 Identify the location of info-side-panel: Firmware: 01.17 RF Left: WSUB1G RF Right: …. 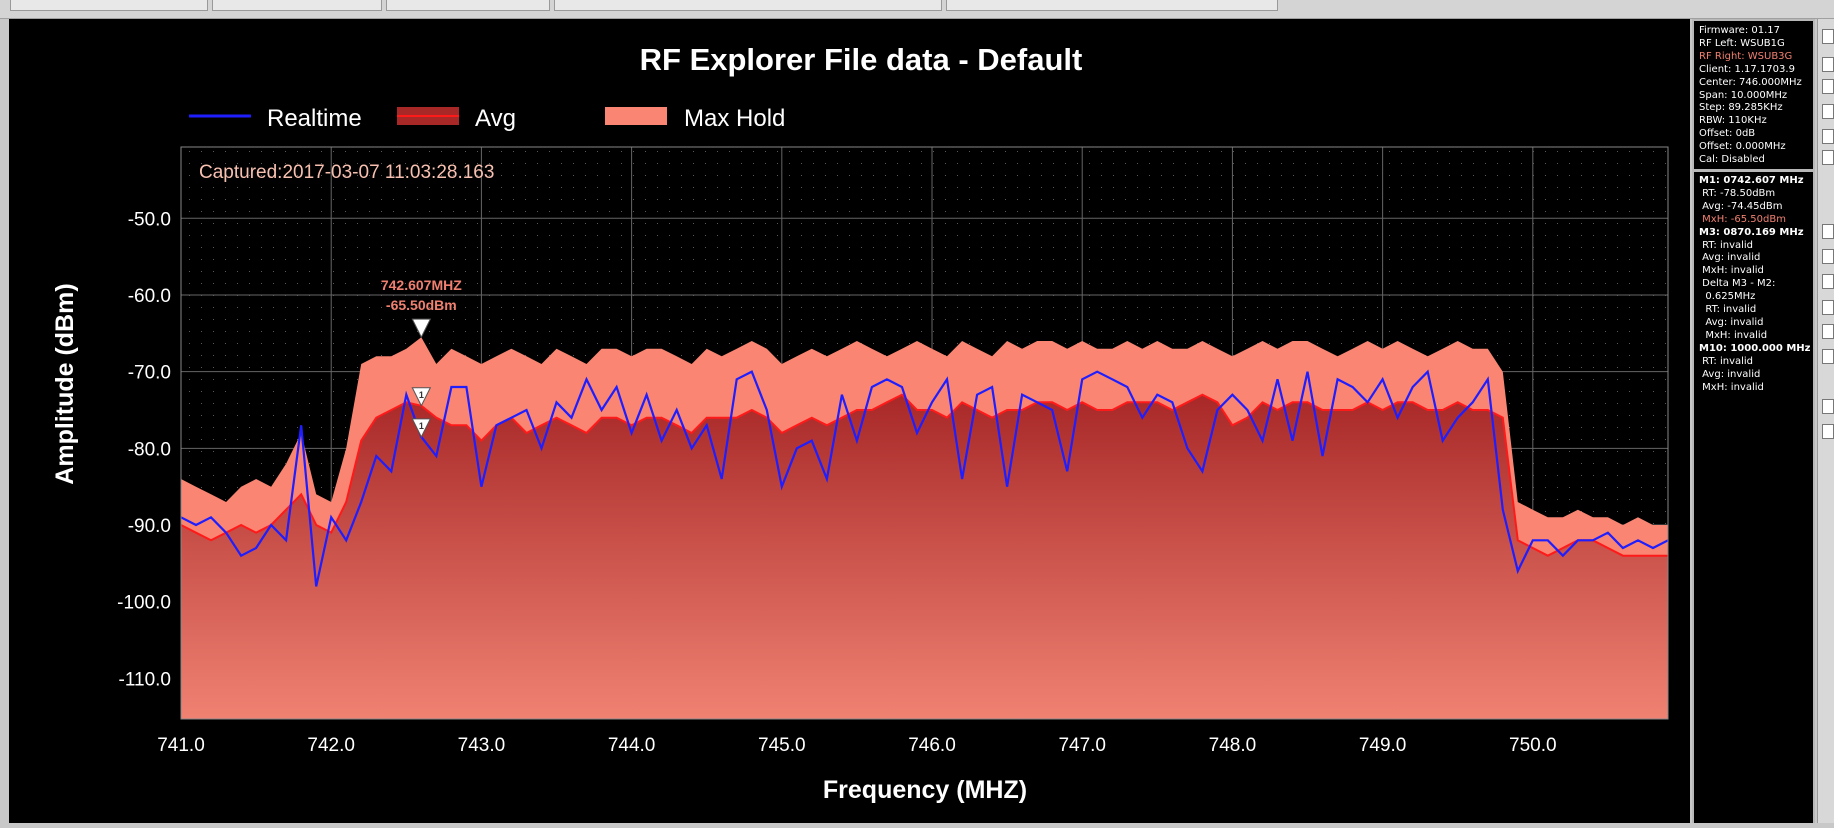
(1753, 421).